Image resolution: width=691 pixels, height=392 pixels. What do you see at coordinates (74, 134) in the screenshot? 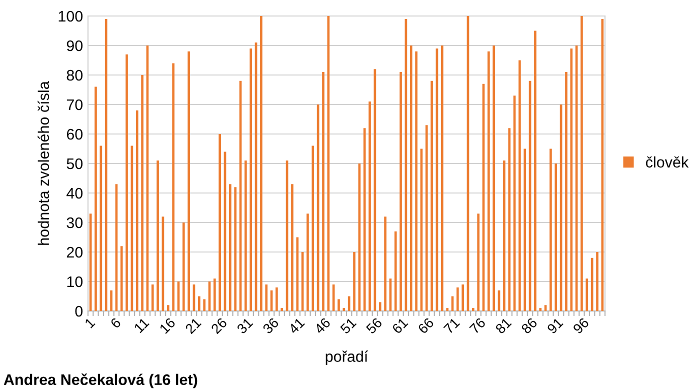
I see `y-tick-label: 60` at bounding box center [74, 134].